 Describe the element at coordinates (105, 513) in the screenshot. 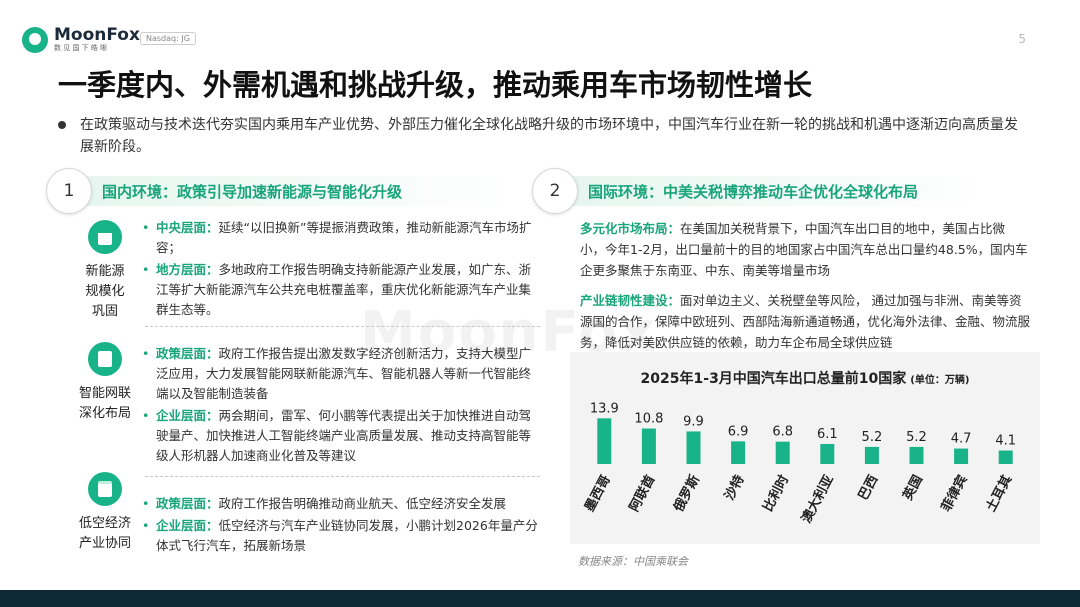

I see `category-low-altitude: 低空经济 产业协同` at that location.